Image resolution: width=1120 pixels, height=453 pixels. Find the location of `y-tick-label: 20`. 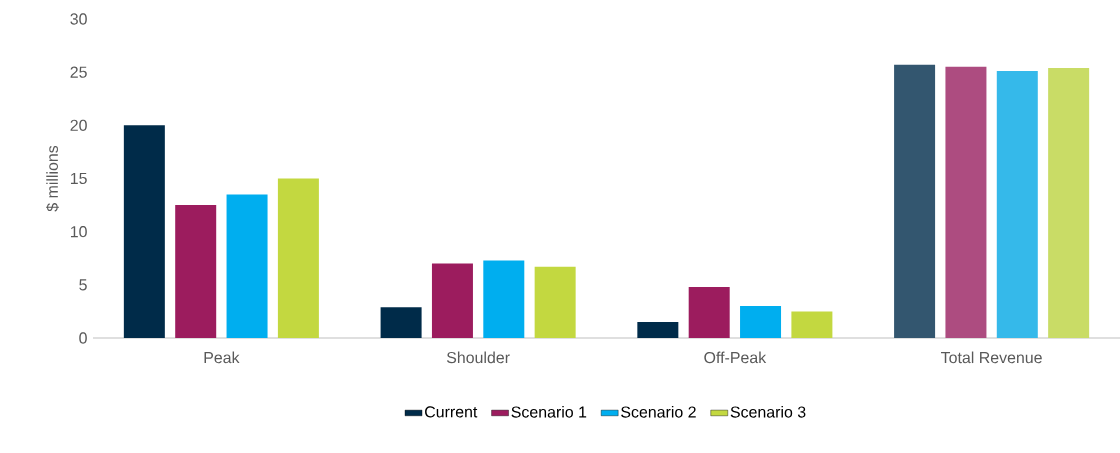

y-tick-label: 20 is located at coordinates (78, 125).